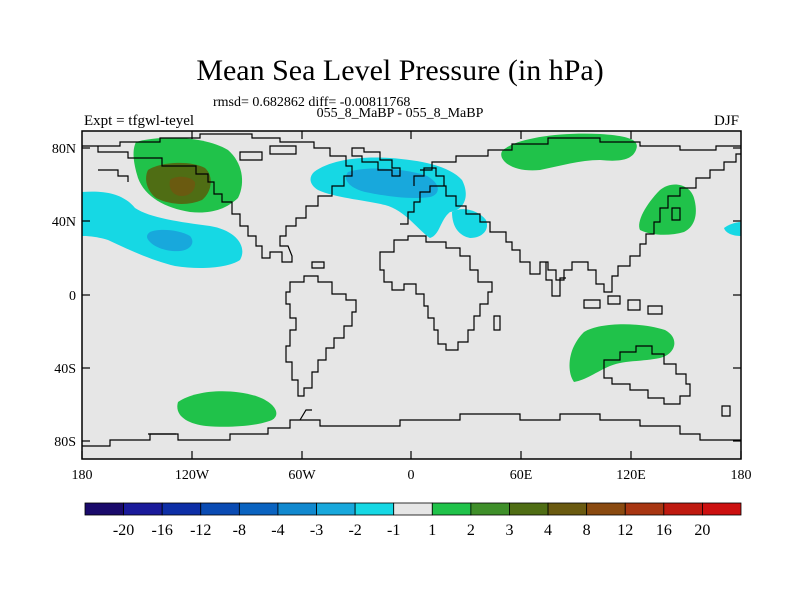 The image size is (800, 600). Describe the element at coordinates (647, 375) in the screenshot. I see `coast-australia` at that location.